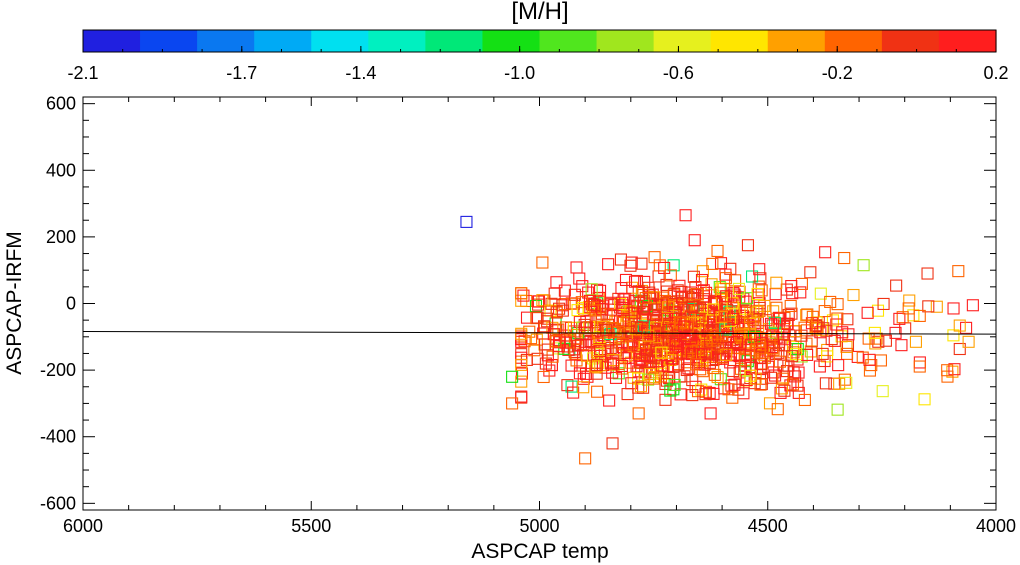 The height and width of the screenshot is (565, 1020). I want to click on y-tick-label: -600, so click(58, 503).